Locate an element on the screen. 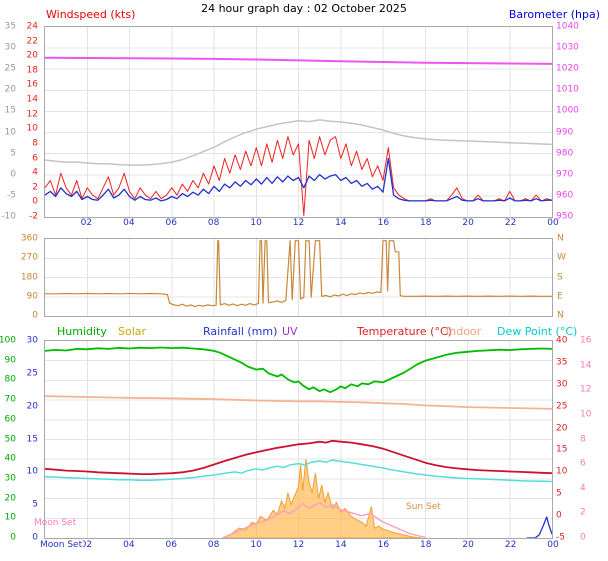 This screenshot has height=561, width=608. legend-indoor: Indoor is located at coordinates (464, 331).